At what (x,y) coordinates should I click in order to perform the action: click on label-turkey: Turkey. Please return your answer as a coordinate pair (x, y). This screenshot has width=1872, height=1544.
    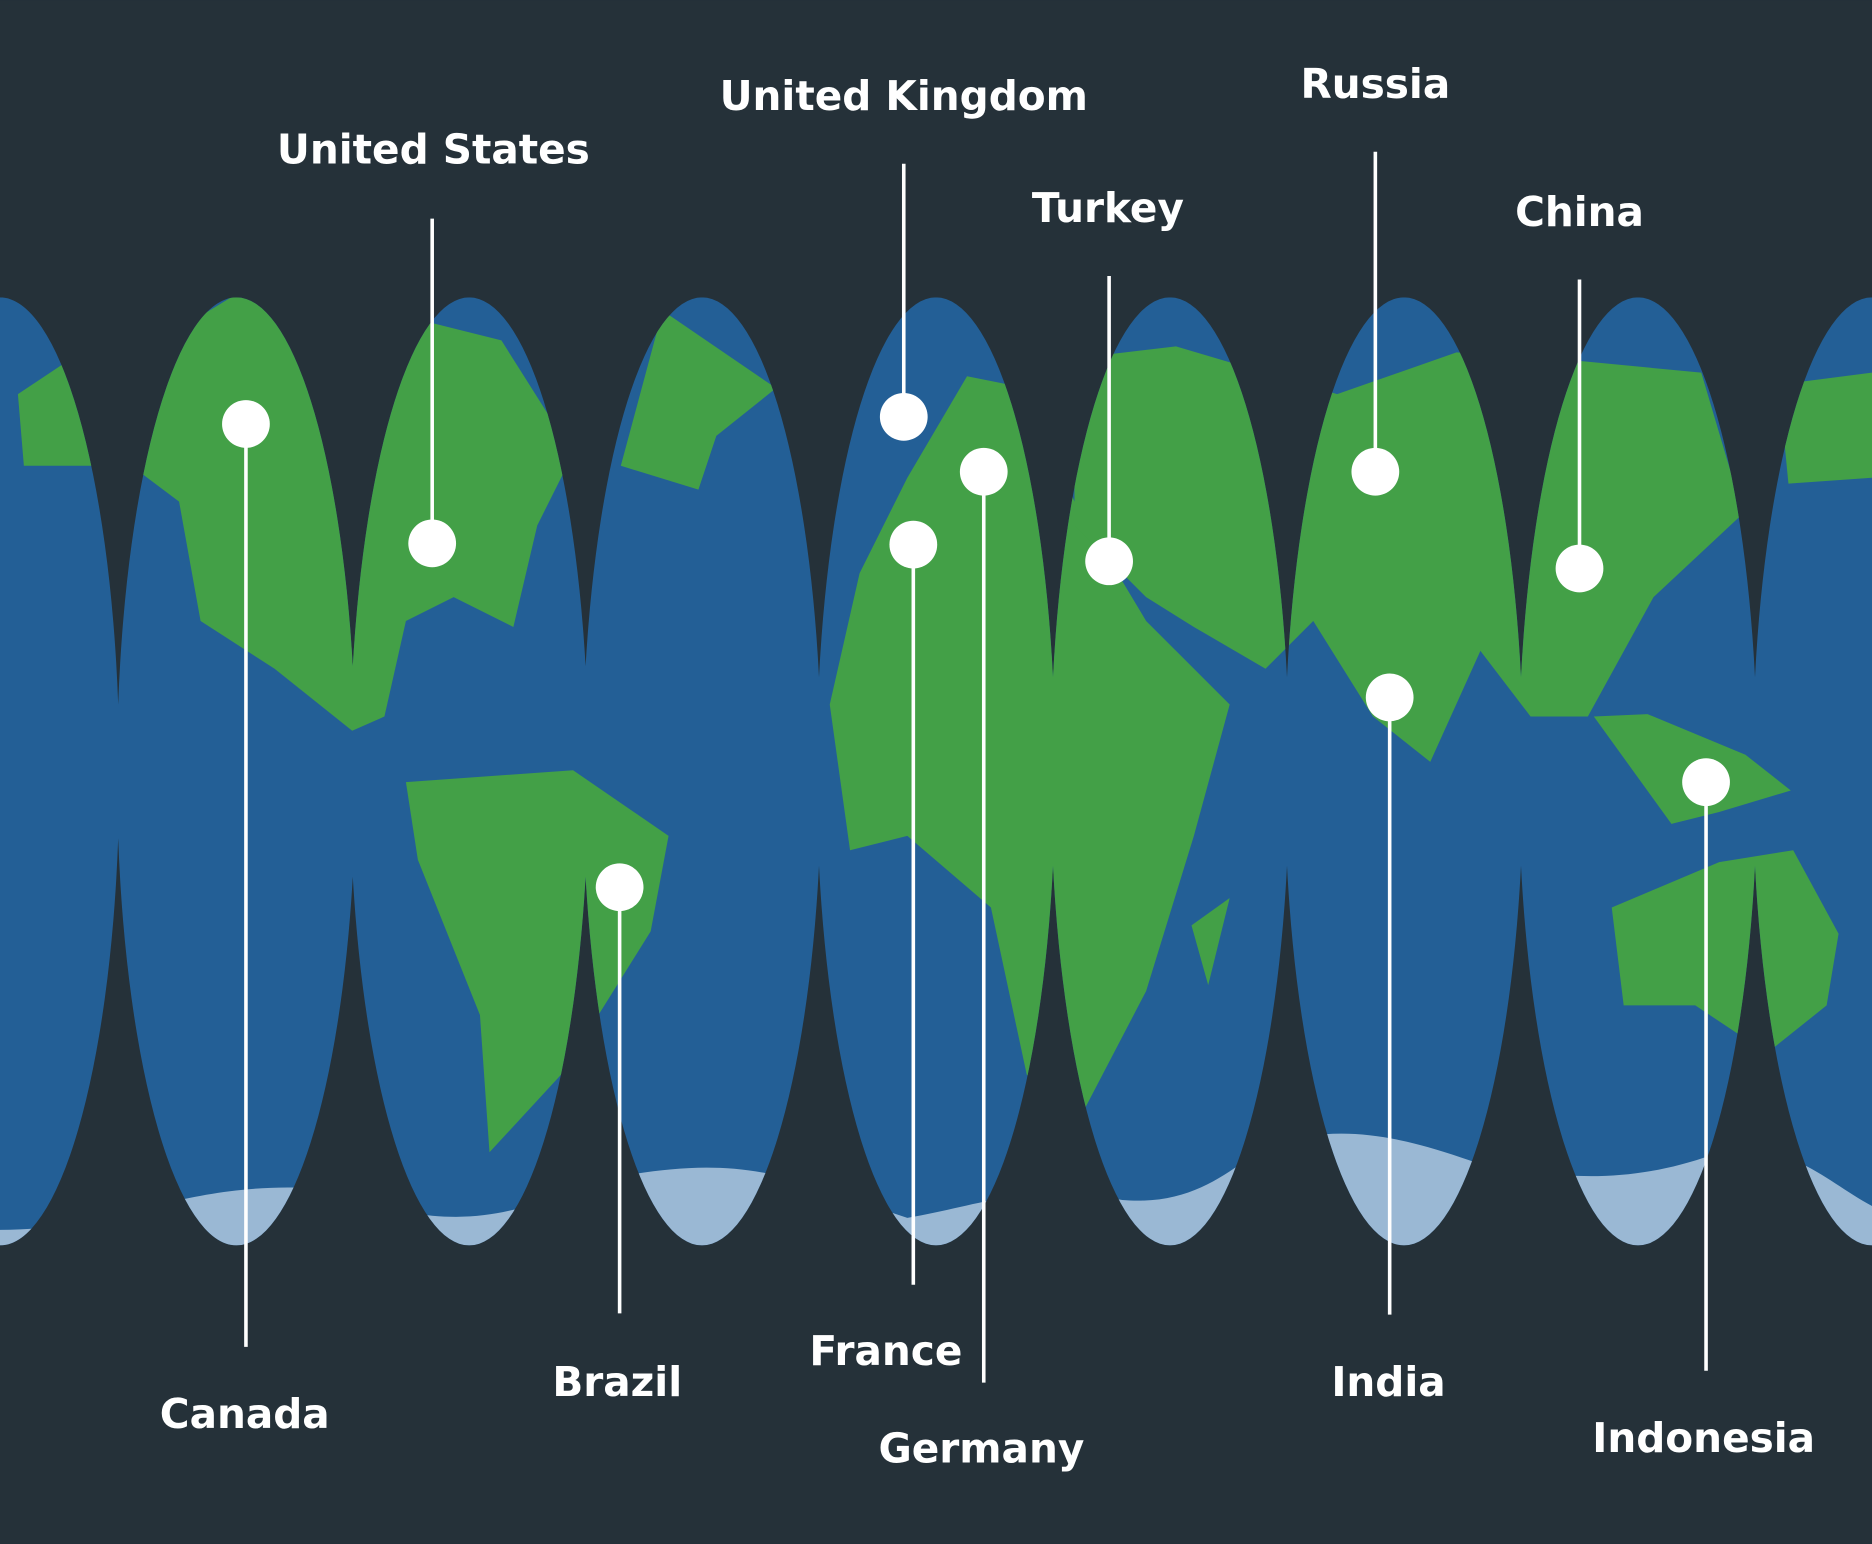
    Looking at the image, I should click on (1108, 208).